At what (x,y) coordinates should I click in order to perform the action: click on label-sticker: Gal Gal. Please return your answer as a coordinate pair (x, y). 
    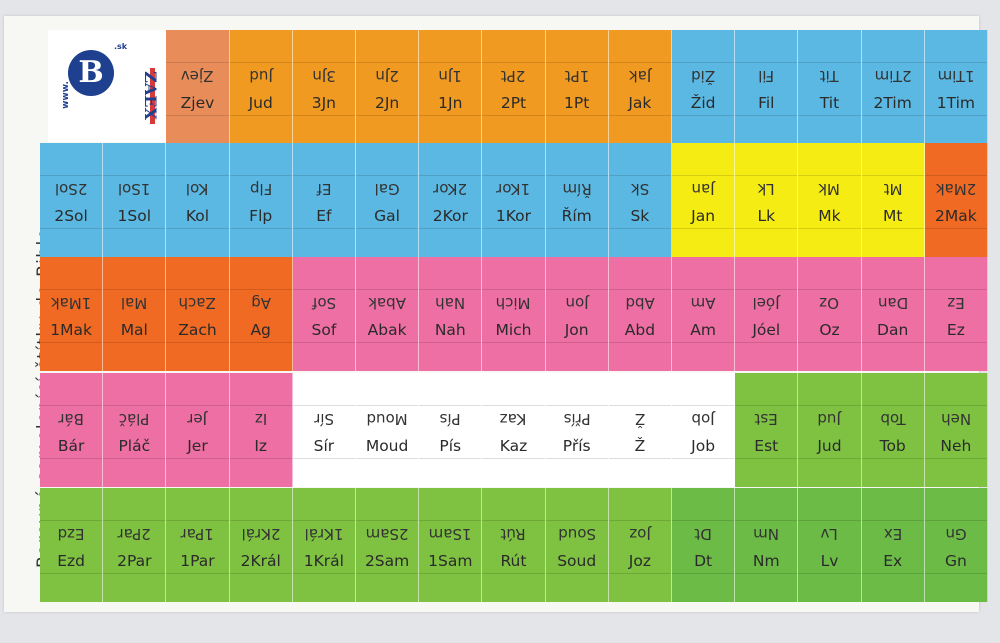
    Looking at the image, I should click on (388, 200).